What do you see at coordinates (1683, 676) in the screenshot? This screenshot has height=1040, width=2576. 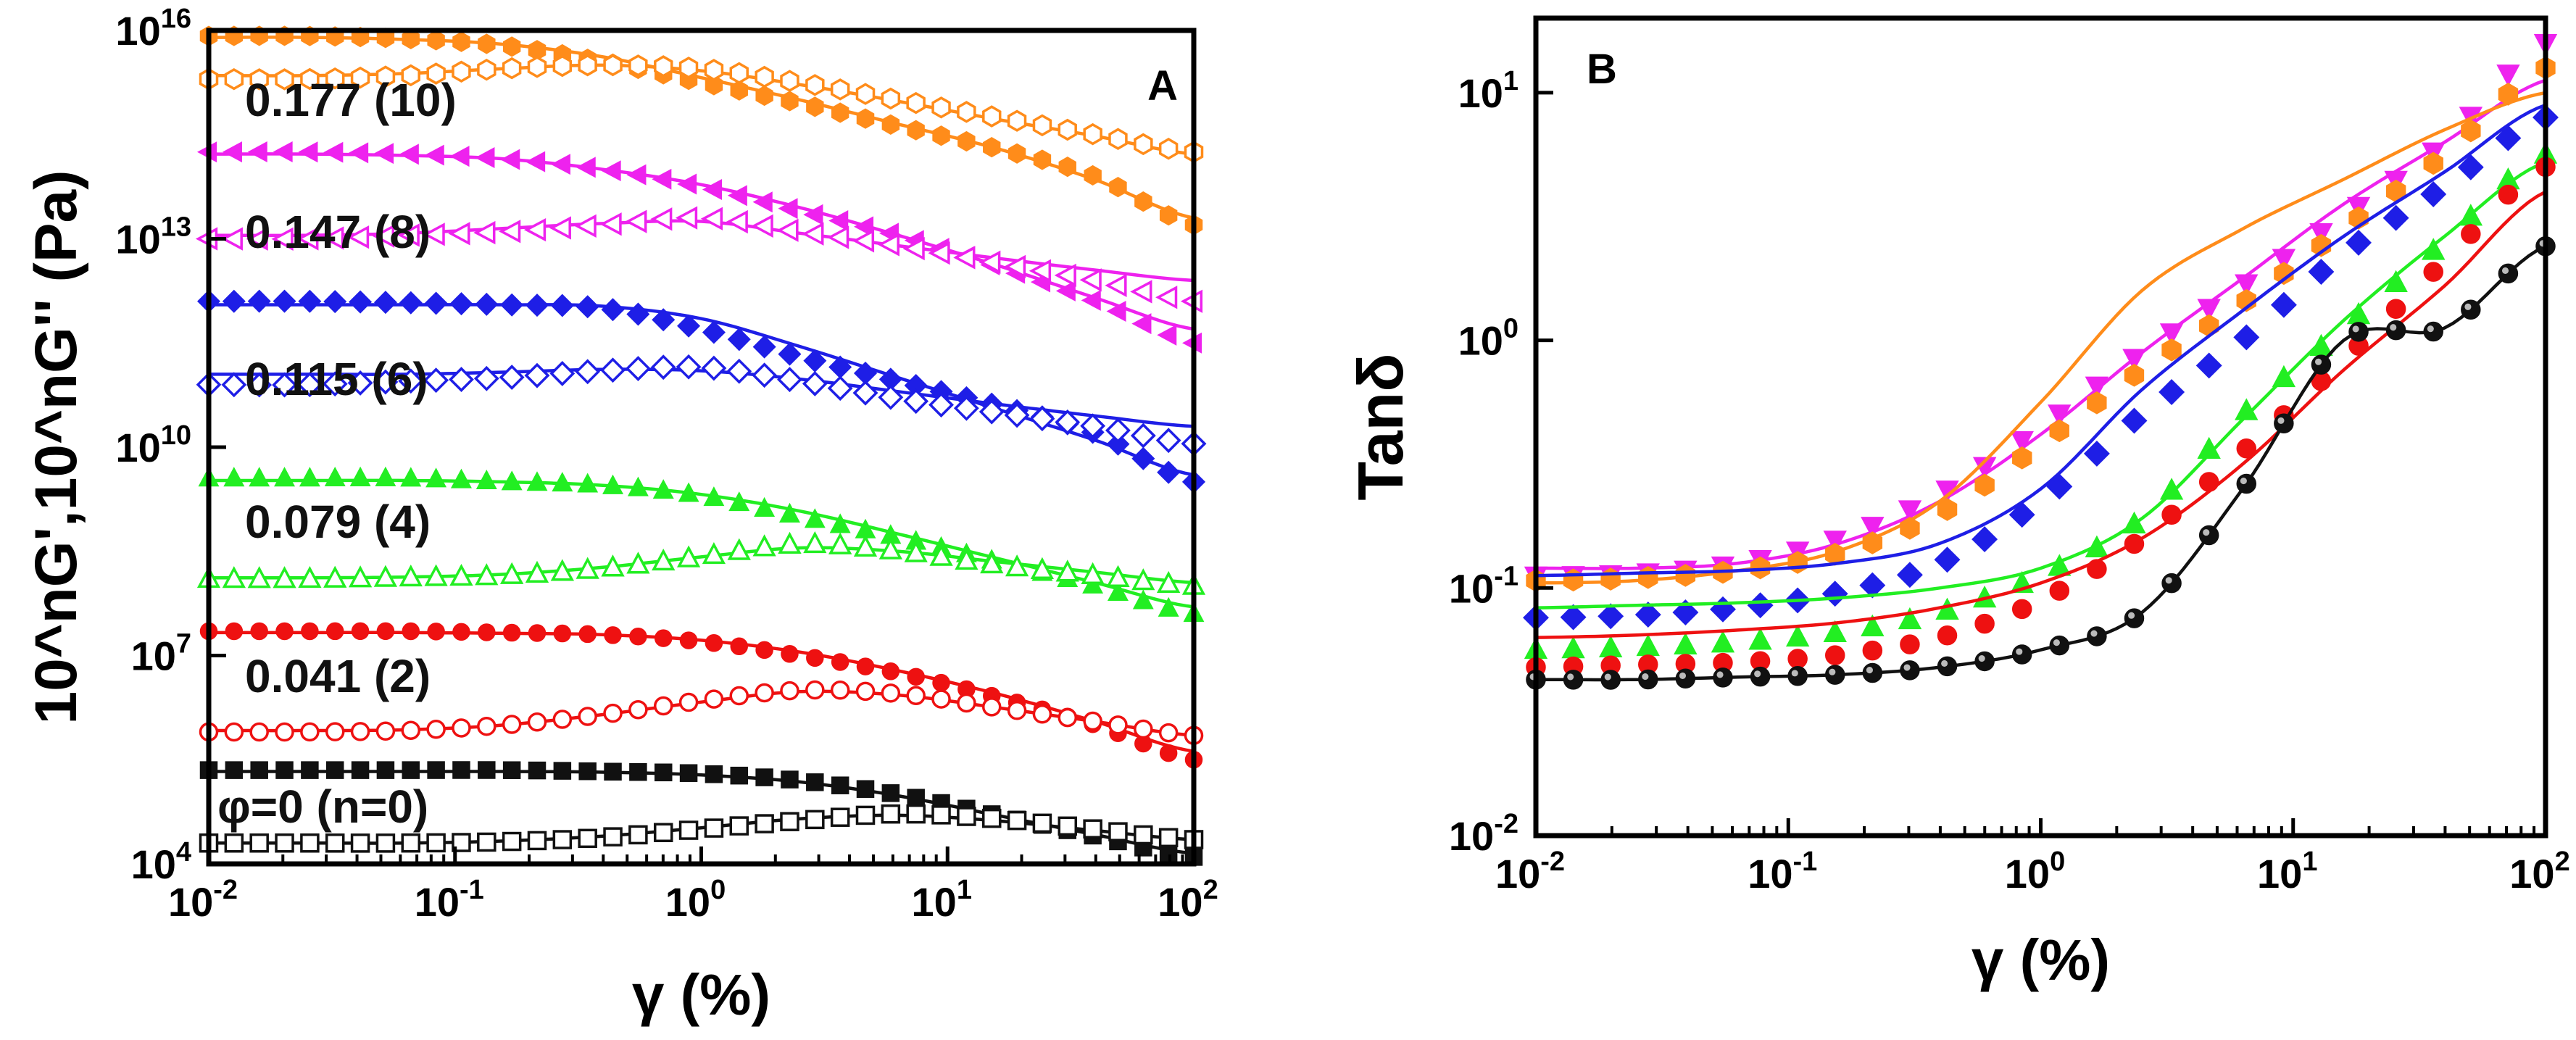 I see `series-5-point-4-highlight` at bounding box center [1683, 676].